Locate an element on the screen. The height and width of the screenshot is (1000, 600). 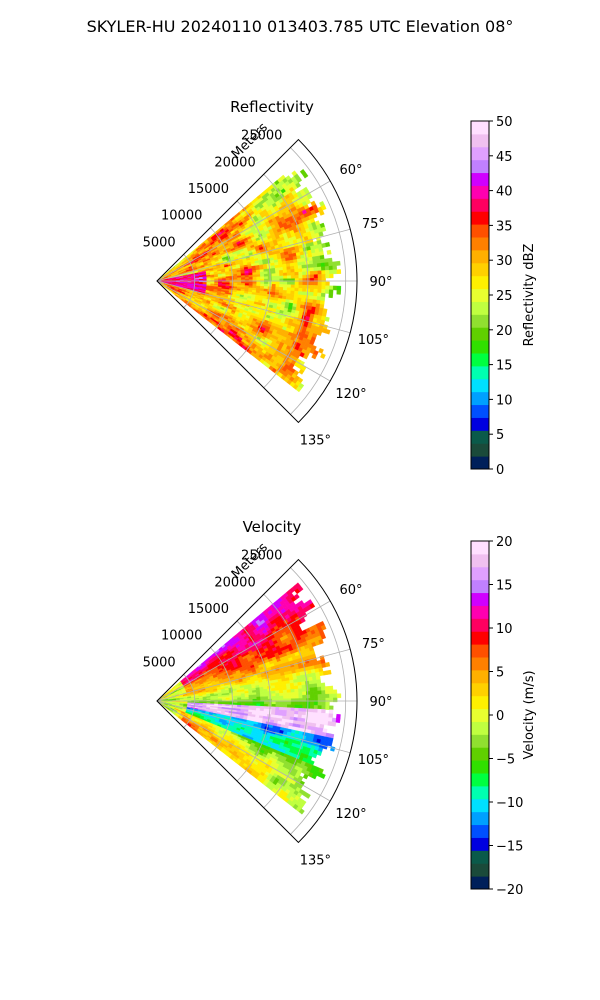
radar-field is located at coordinates (249, 280).